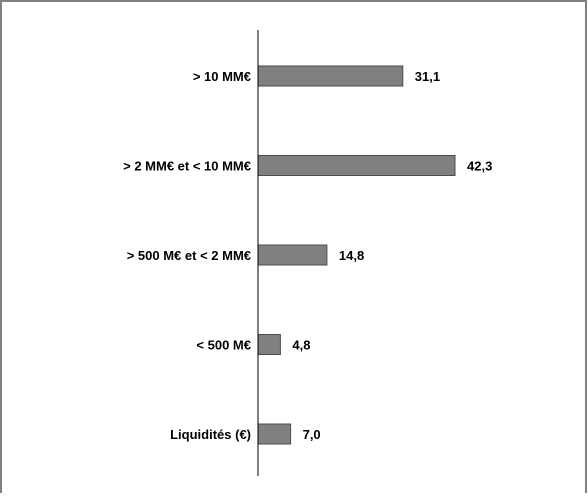 The height and width of the screenshot is (498, 588). I want to click on value-label-0: 31,1, so click(427, 76).